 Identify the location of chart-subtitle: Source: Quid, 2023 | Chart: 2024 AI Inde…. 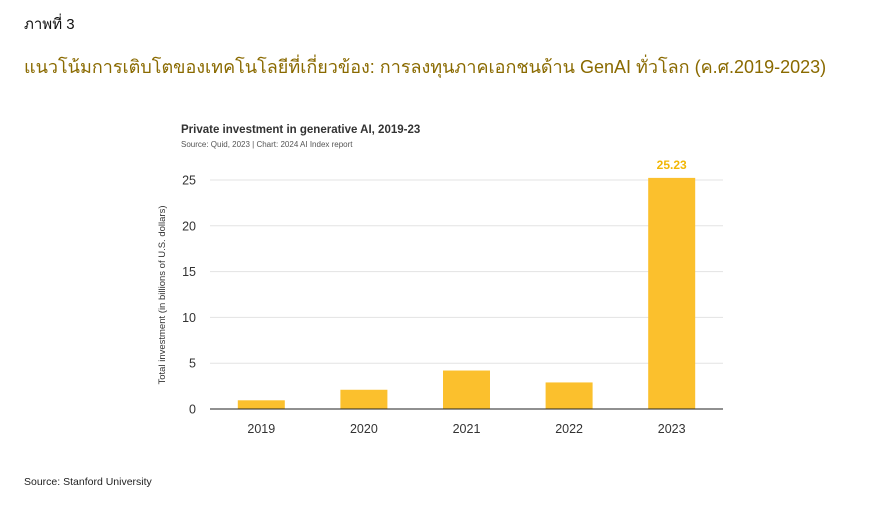
(267, 144).